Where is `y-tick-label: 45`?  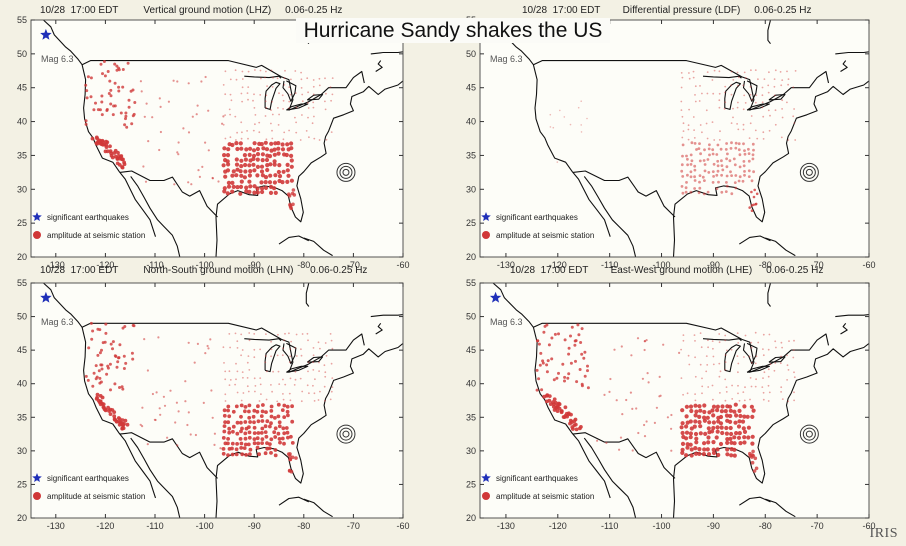 y-tick-label: 45 is located at coordinates (22, 350).